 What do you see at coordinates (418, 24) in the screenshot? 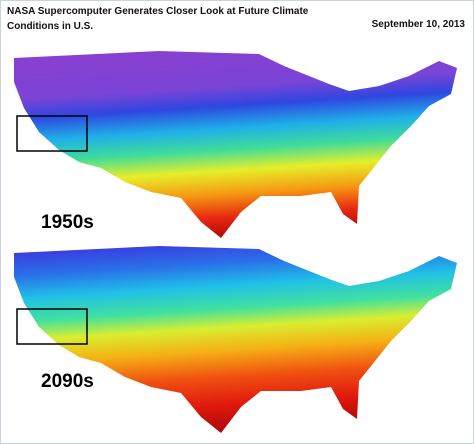
I see `date: September 10, 2013` at bounding box center [418, 24].